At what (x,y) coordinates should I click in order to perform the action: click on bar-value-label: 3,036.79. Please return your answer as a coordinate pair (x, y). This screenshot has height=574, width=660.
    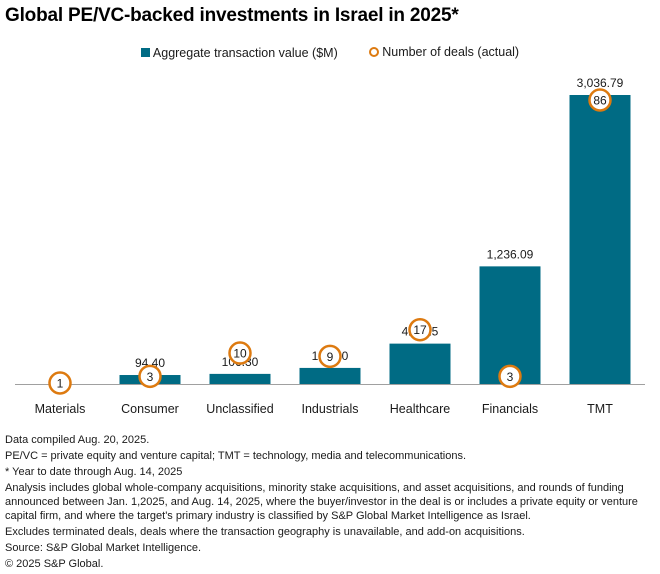
    Looking at the image, I should click on (600, 83).